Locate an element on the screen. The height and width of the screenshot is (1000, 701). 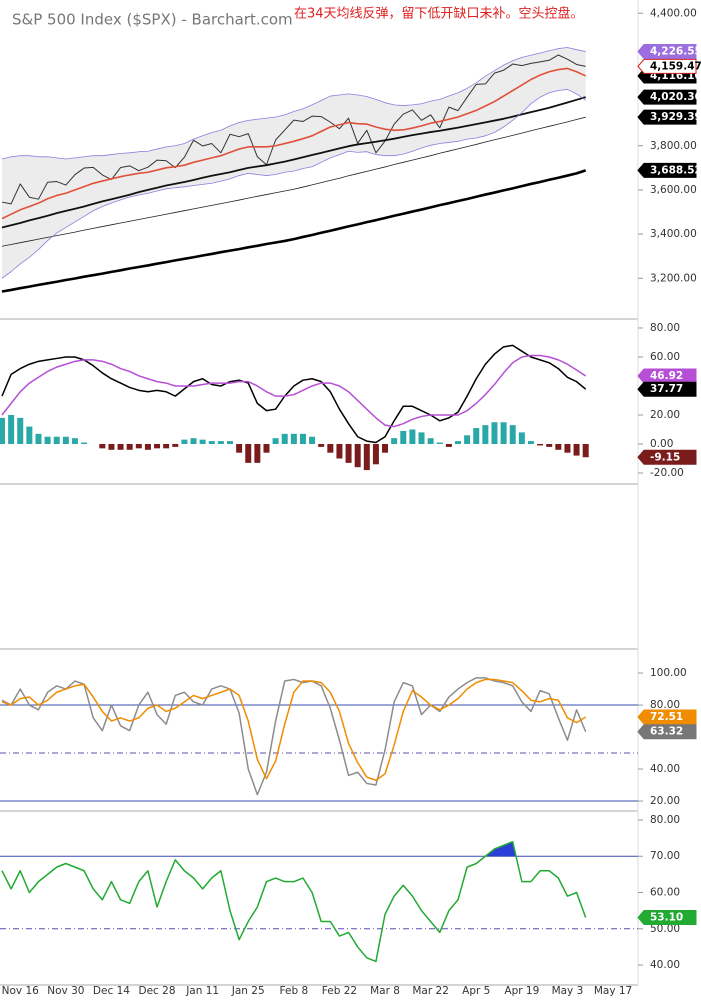
y-tick-label: 3,600.00 is located at coordinates (673, 190).